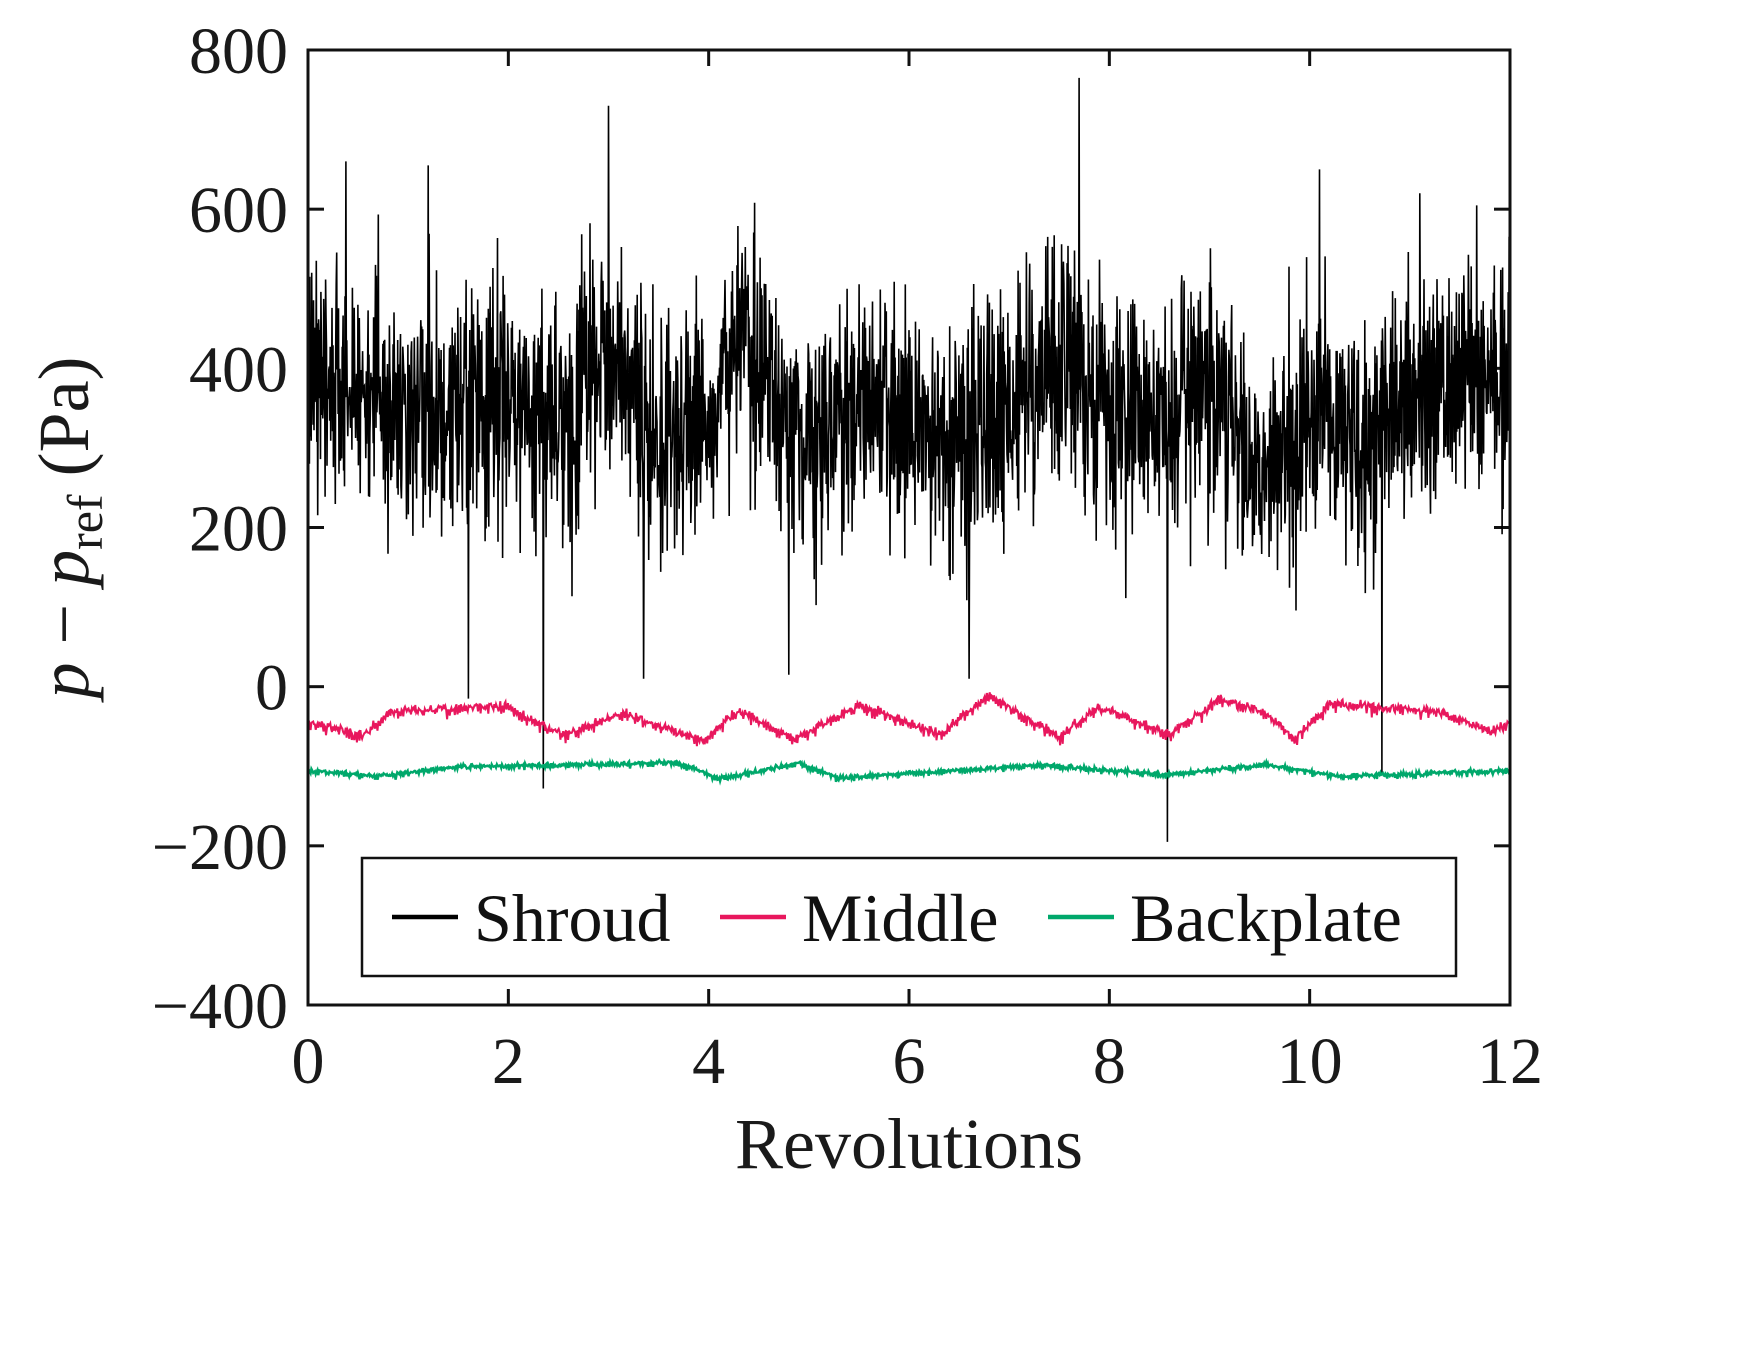  Describe the element at coordinates (909, 1061) in the screenshot. I see `x-tick-label: 6` at that location.